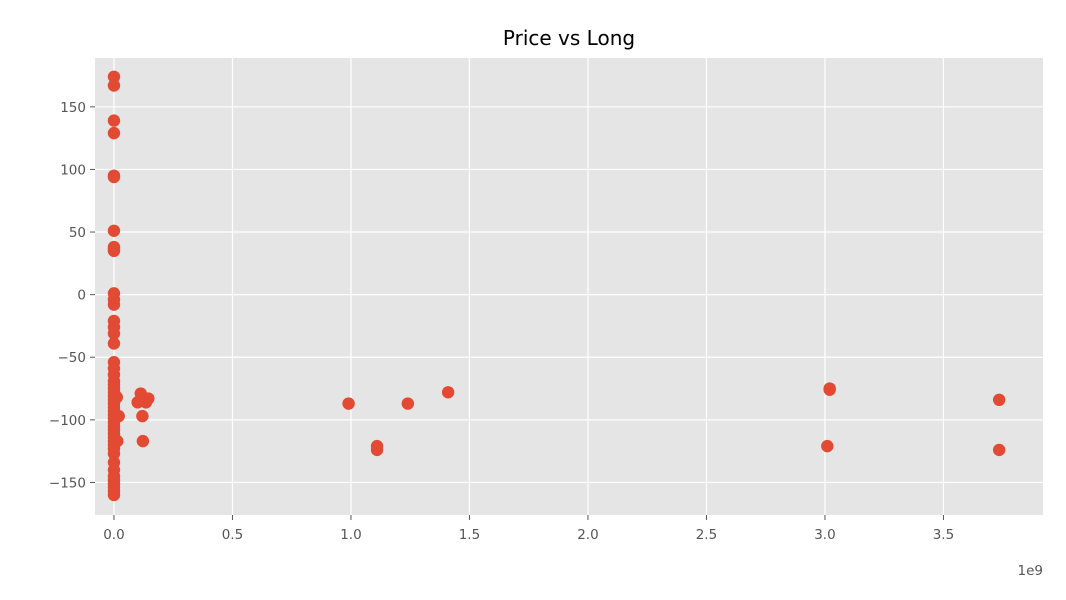 This screenshot has width=1066, height=600. I want to click on x-axis: 0.0 0.5 1.0 1.5 2.0 2.5 3.0 3.5, so click(528, 529).